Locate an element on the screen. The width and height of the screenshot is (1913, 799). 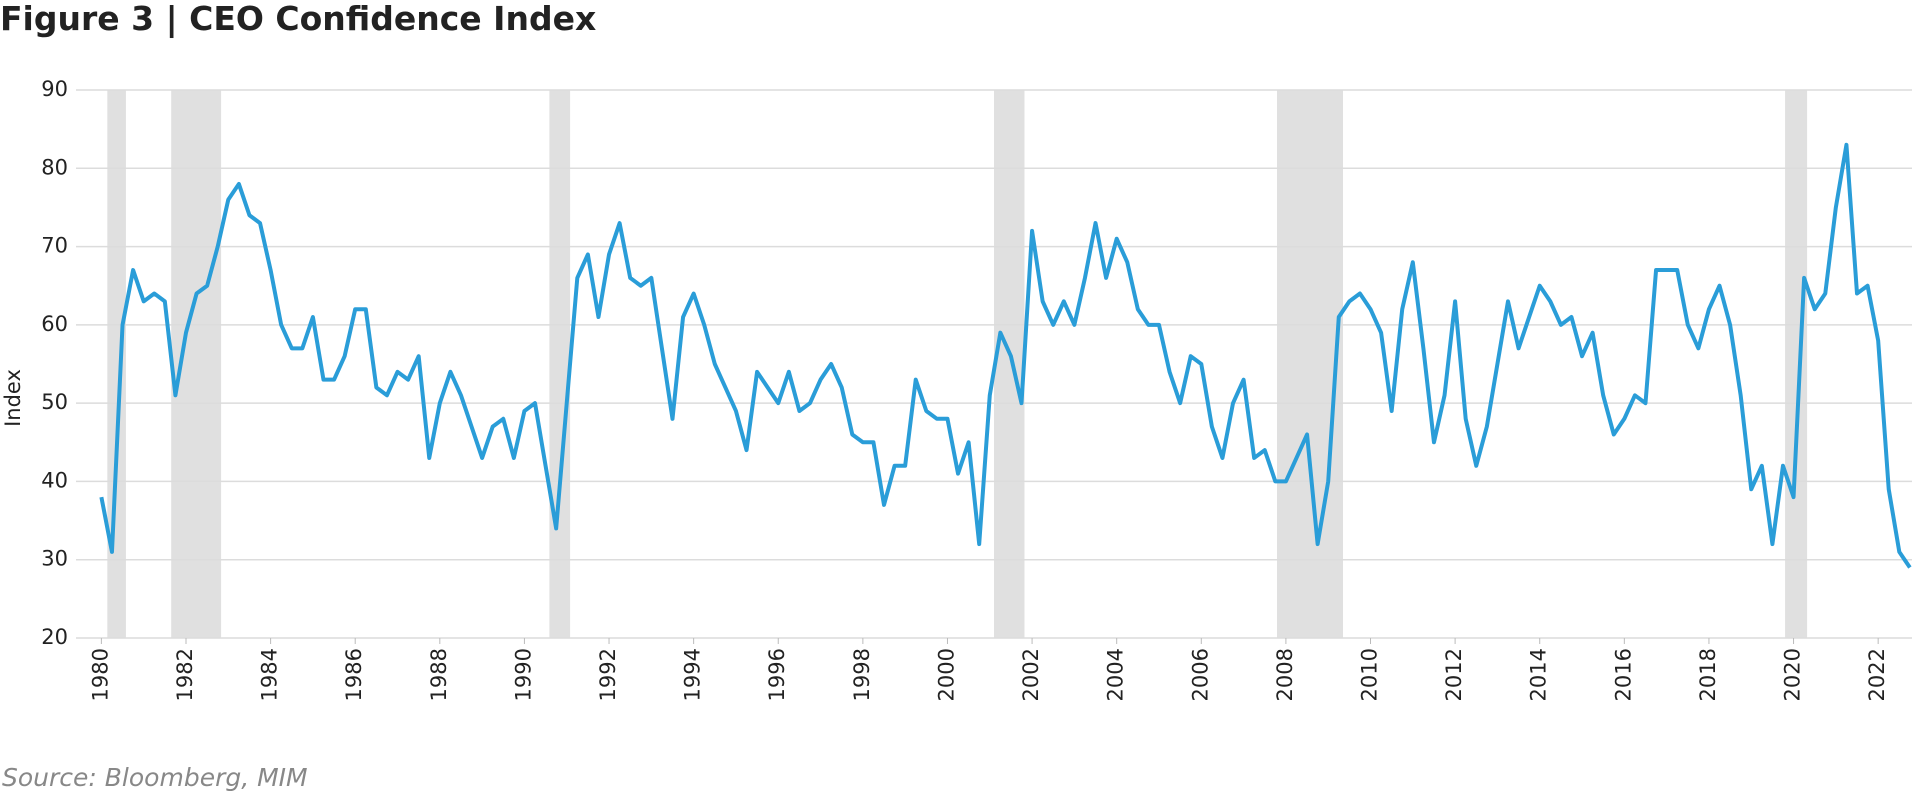
x-tick-label: 1982 is located at coordinates (185, 674).